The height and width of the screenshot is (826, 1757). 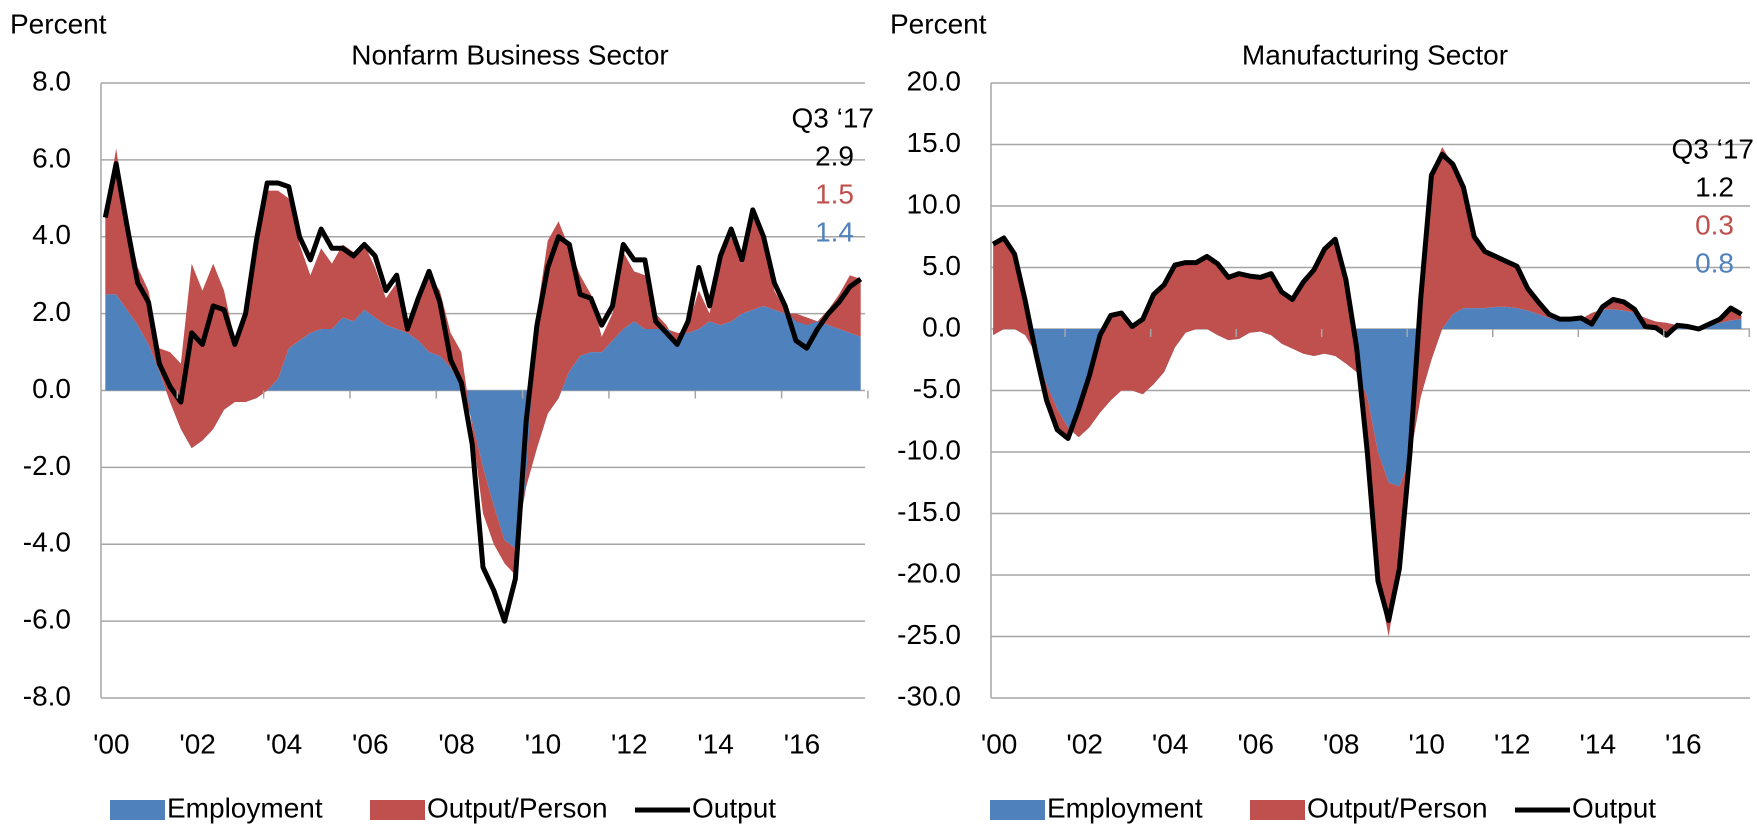 What do you see at coordinates (937, 388) in the screenshot?
I see `y-tick-label: -5.0` at bounding box center [937, 388].